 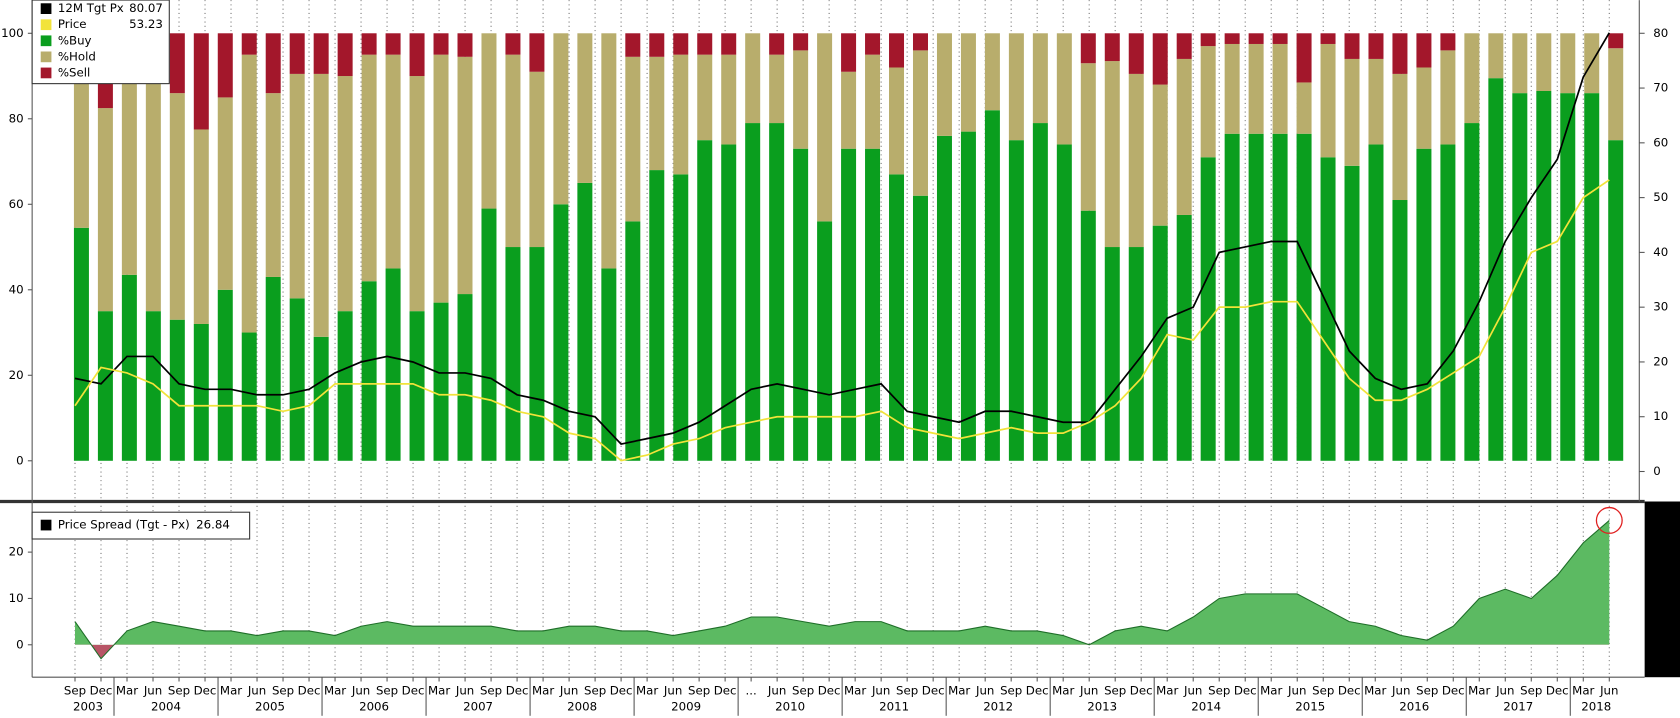 What do you see at coordinates (1660, 142) in the screenshot?
I see `y2-tick-label: 60` at bounding box center [1660, 142].